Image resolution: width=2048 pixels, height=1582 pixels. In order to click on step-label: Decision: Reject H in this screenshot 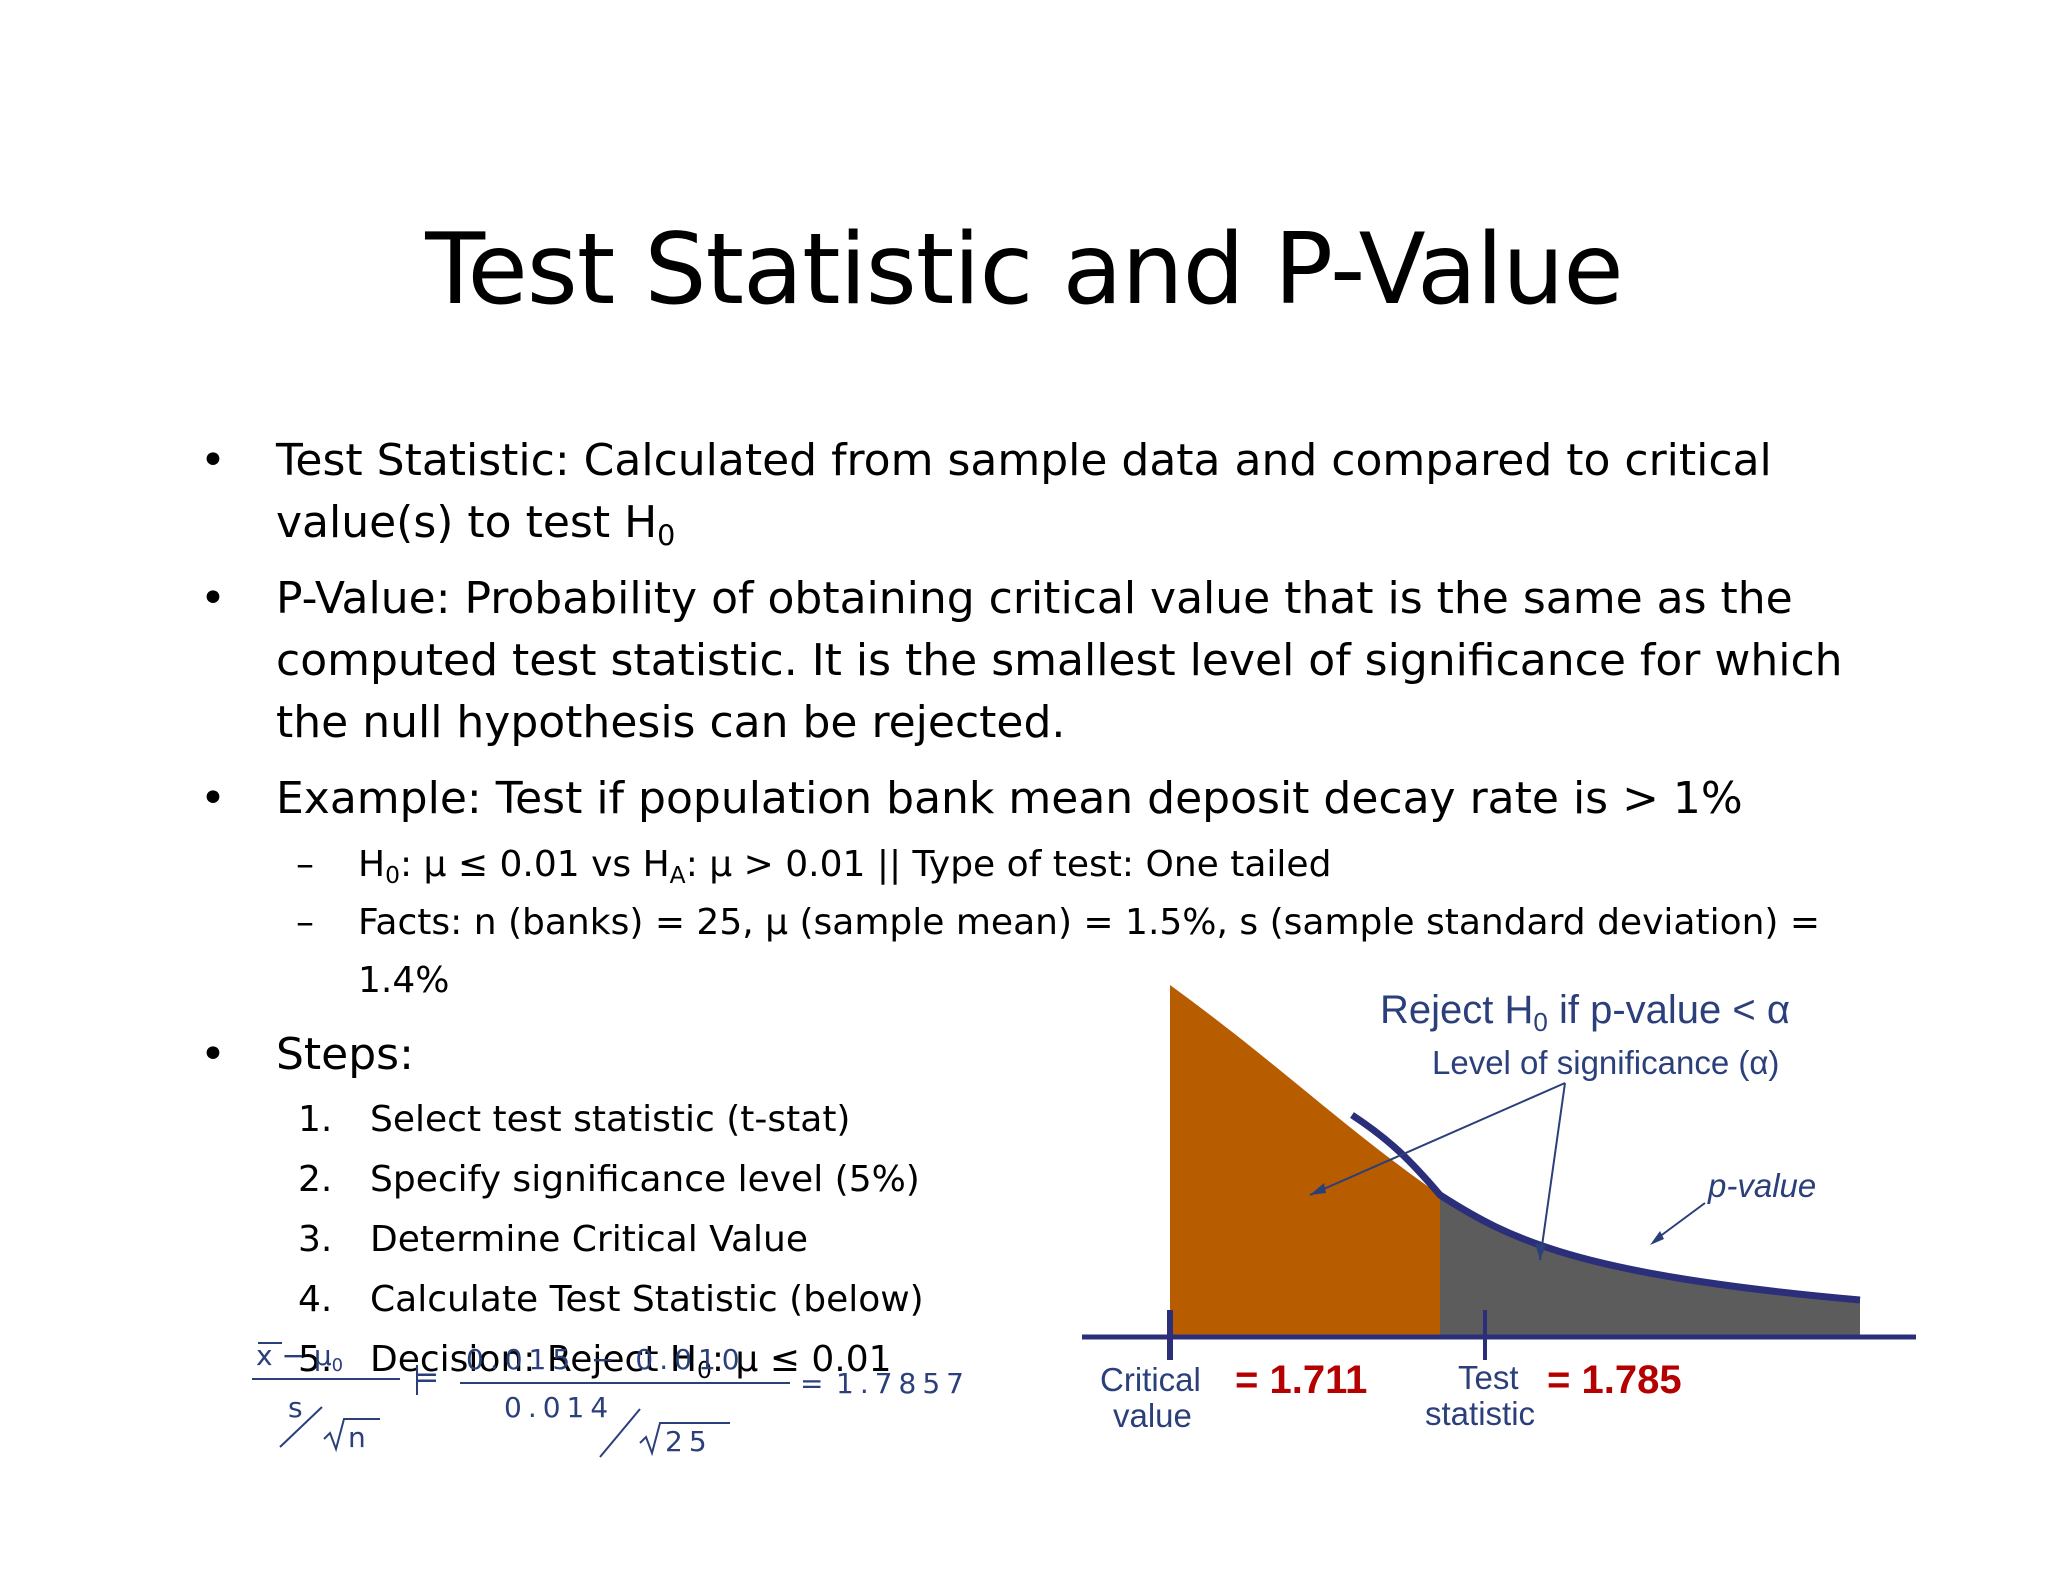, I will do `click(533, 1359)`.